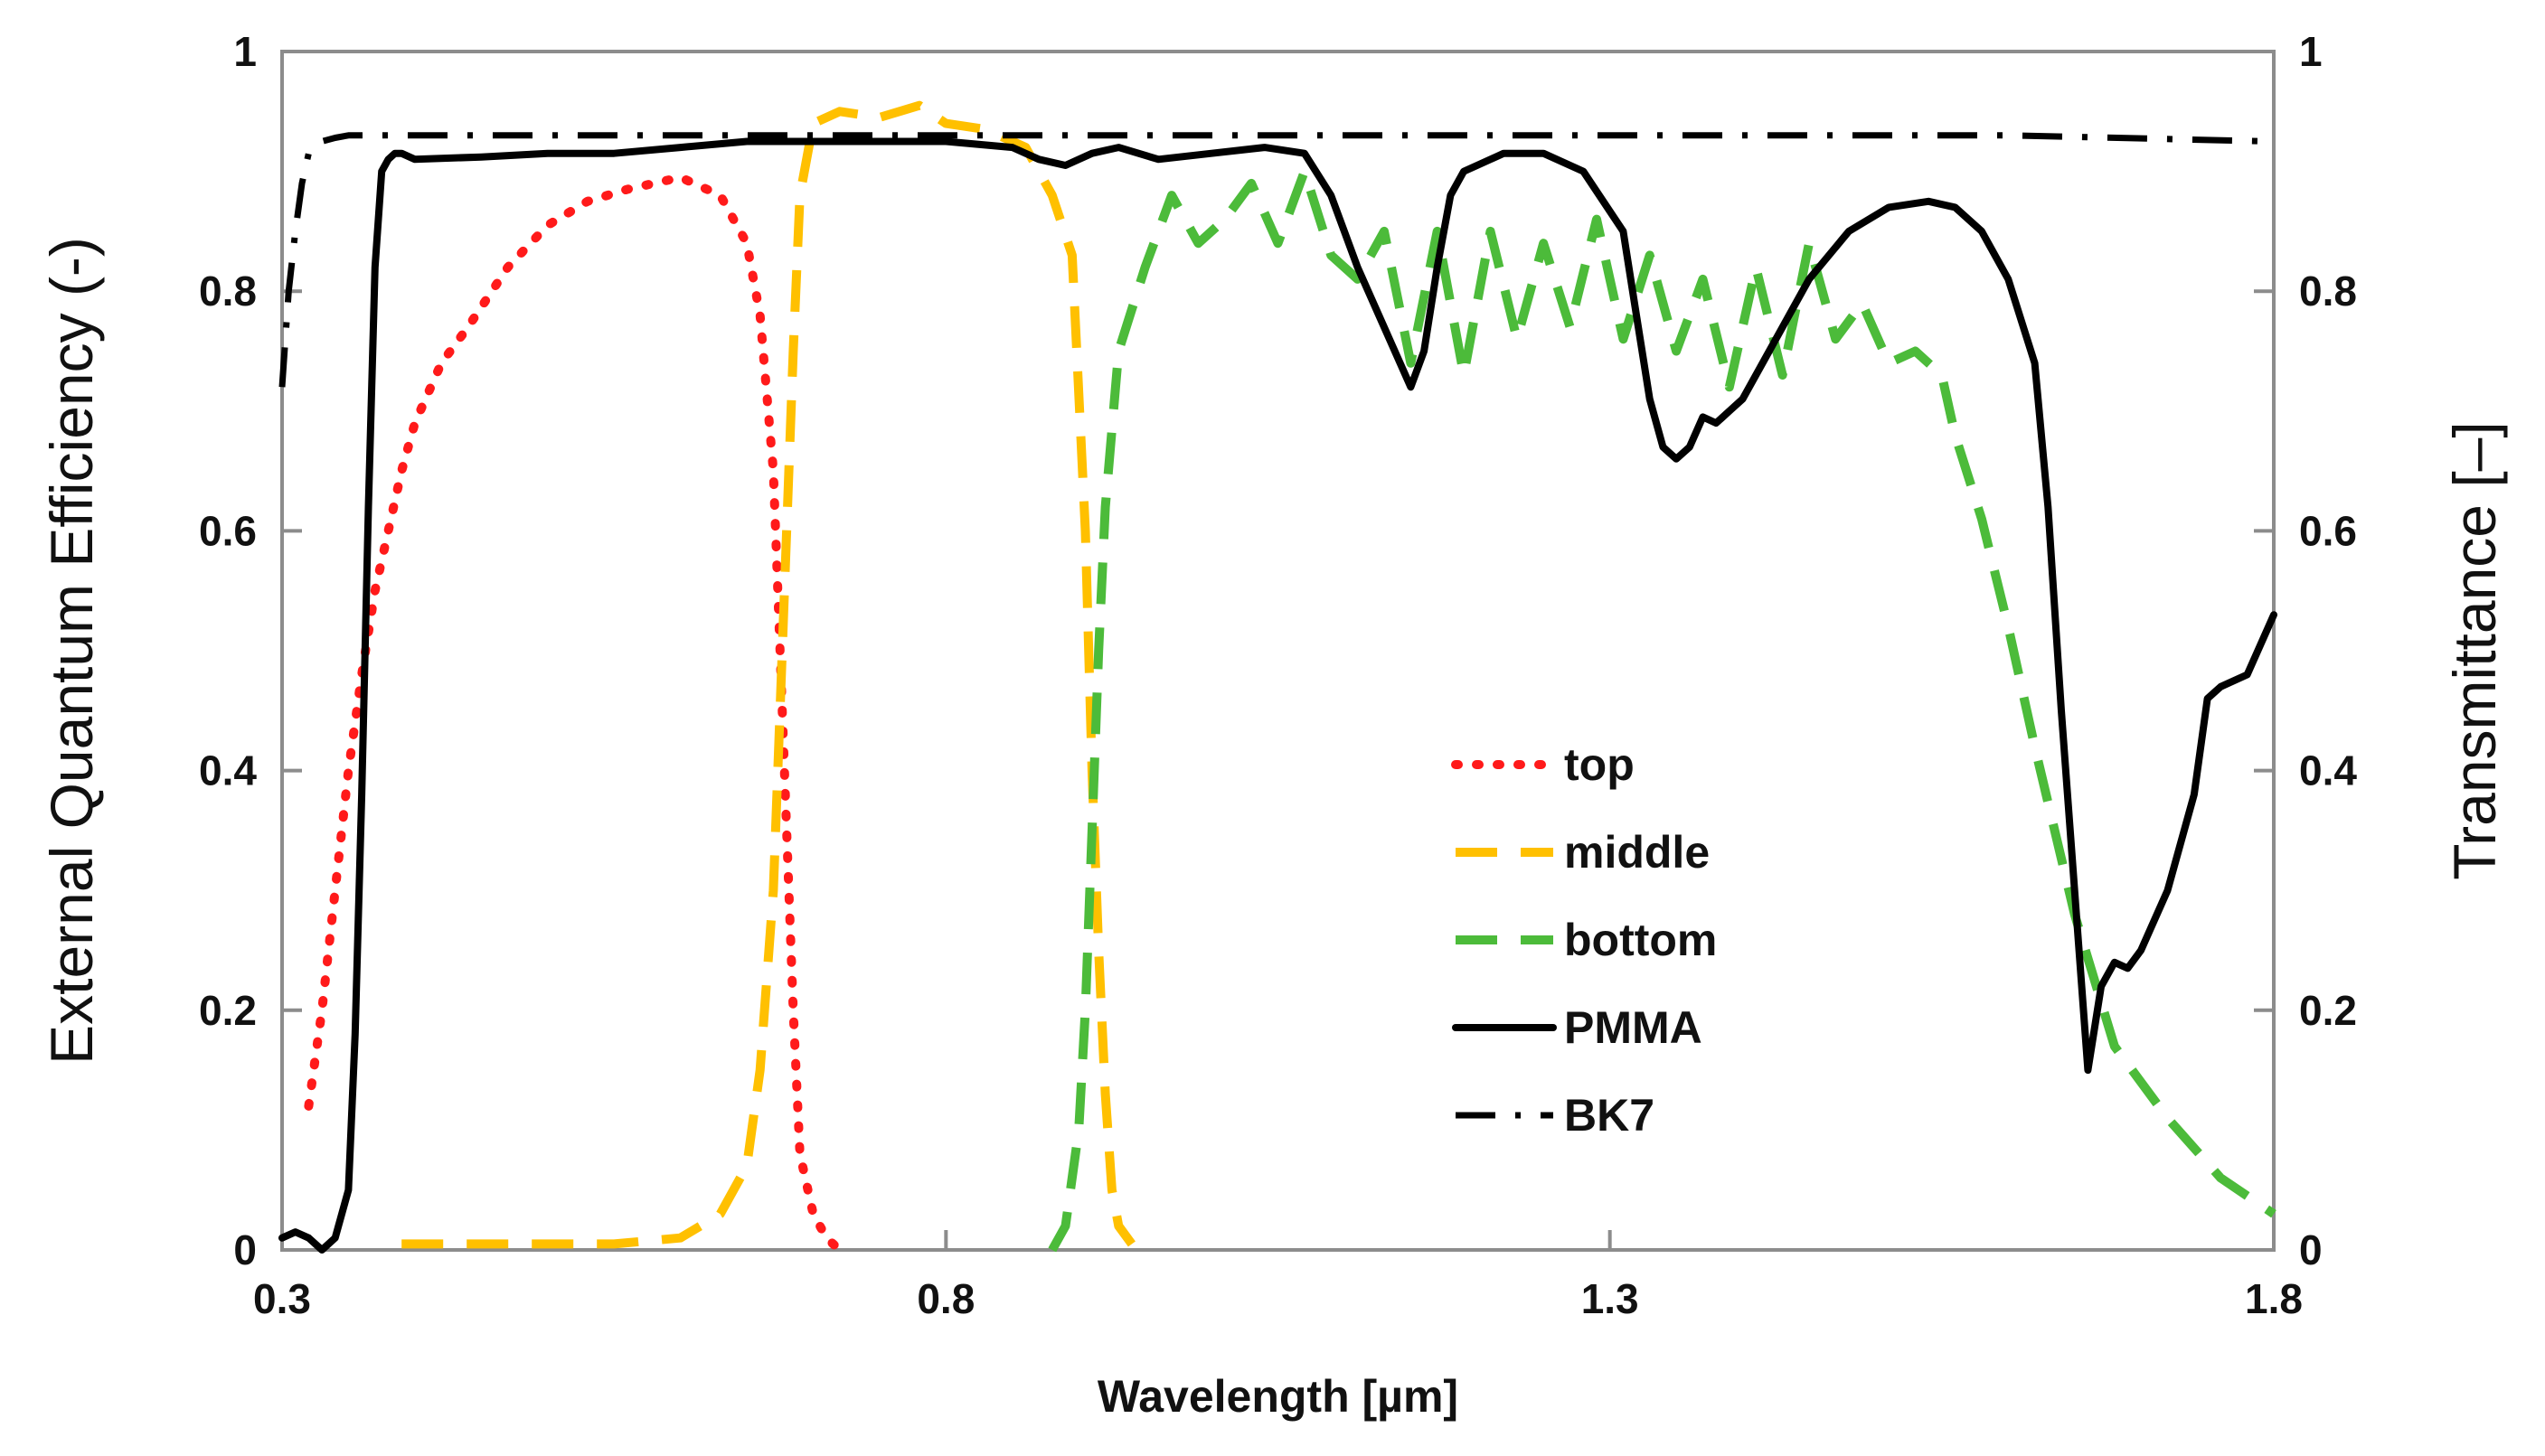  What do you see at coordinates (2475, 650) in the screenshot?
I see `y-axis-title-right: Transmittance [–]` at bounding box center [2475, 650].